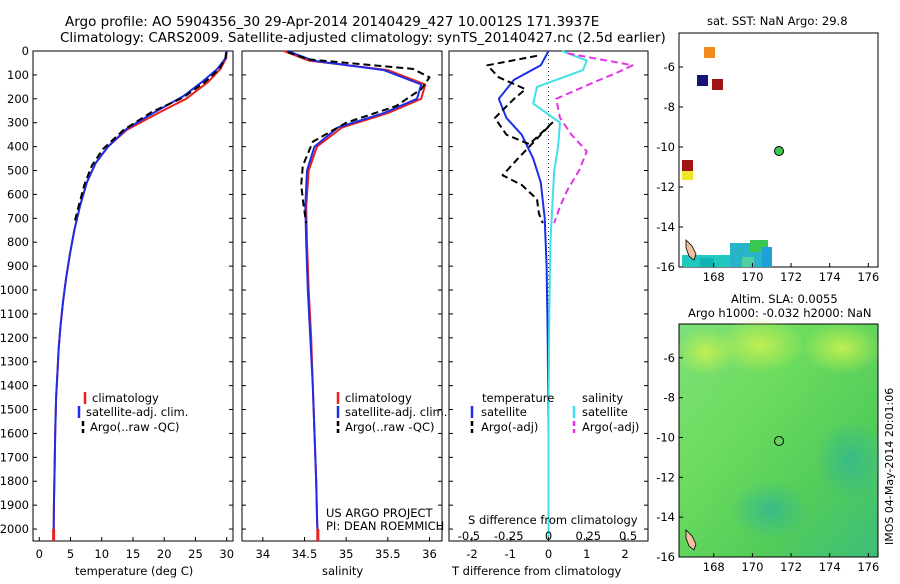 This screenshot has width=900, height=584. What do you see at coordinates (54, 535) in the screenshot?
I see `temperature-bottom-marker` at bounding box center [54, 535].